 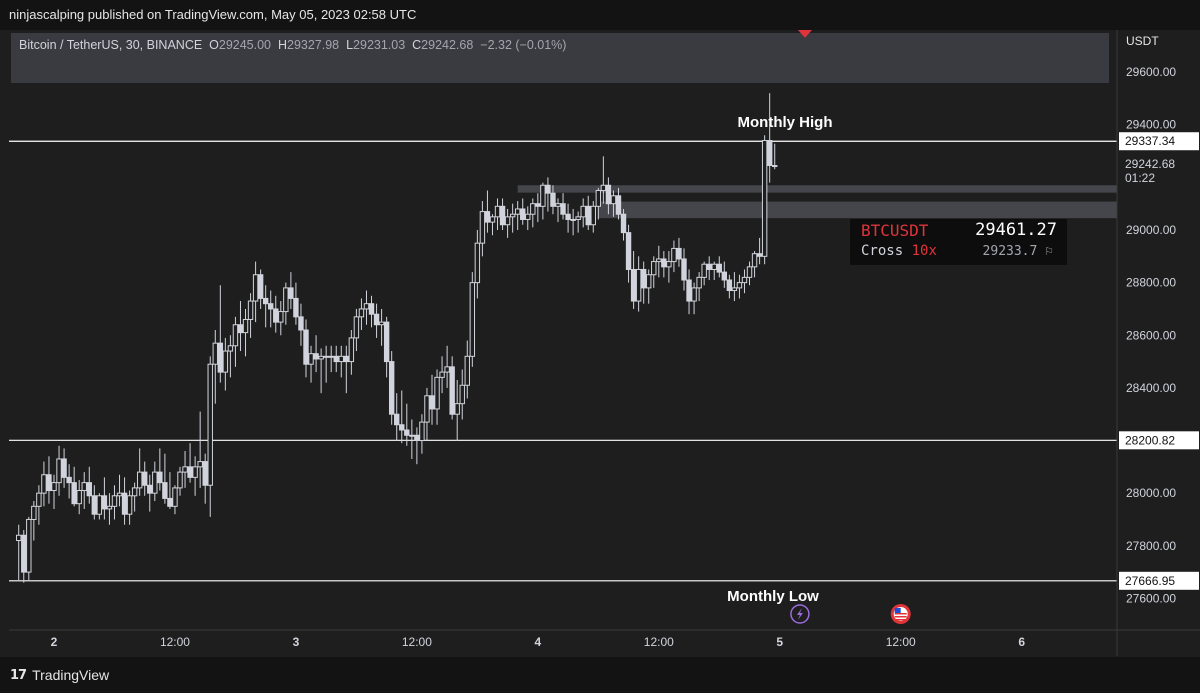 I want to click on symbol-title: Bitcoin / TetherUS, 30, BINANCE, so click(x=111, y=45).